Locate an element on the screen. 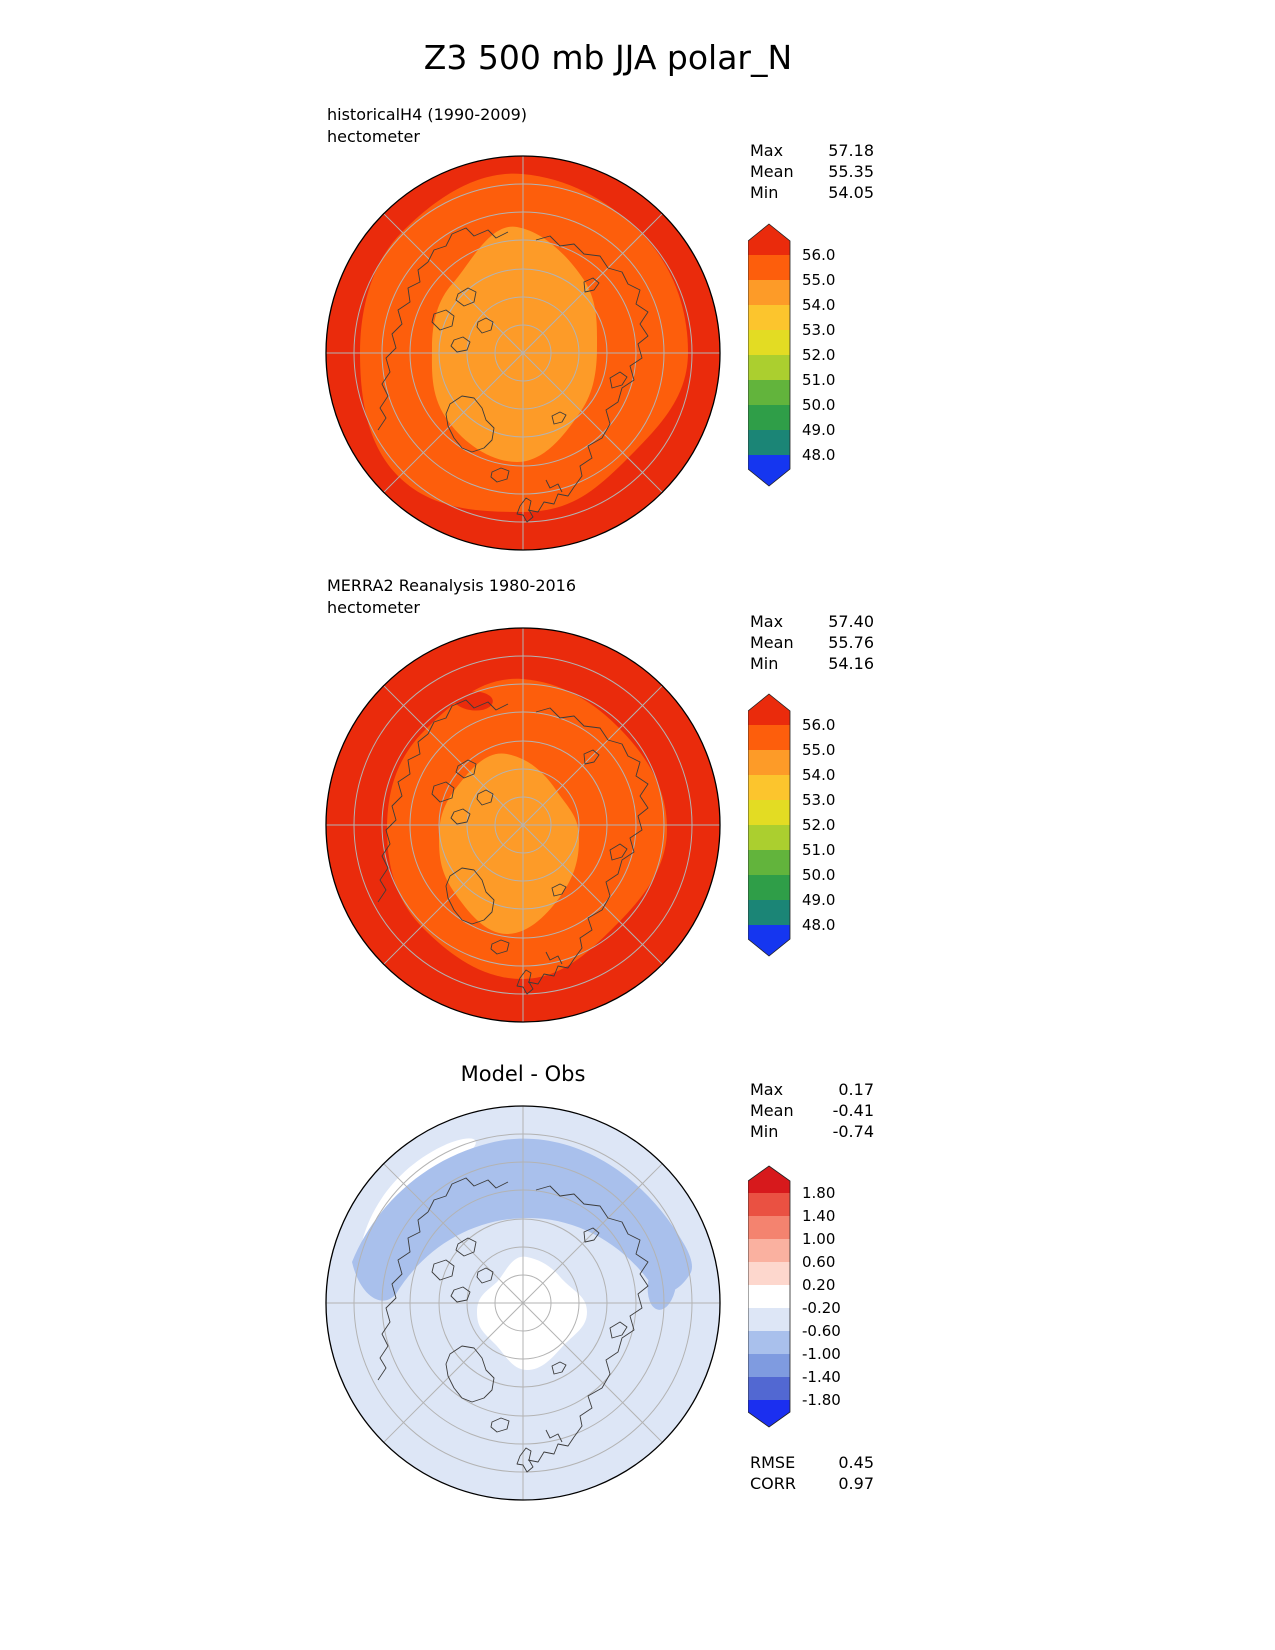 The image size is (1275, 1650). colorbar-tick: 1.80 is located at coordinates (818, 1193).